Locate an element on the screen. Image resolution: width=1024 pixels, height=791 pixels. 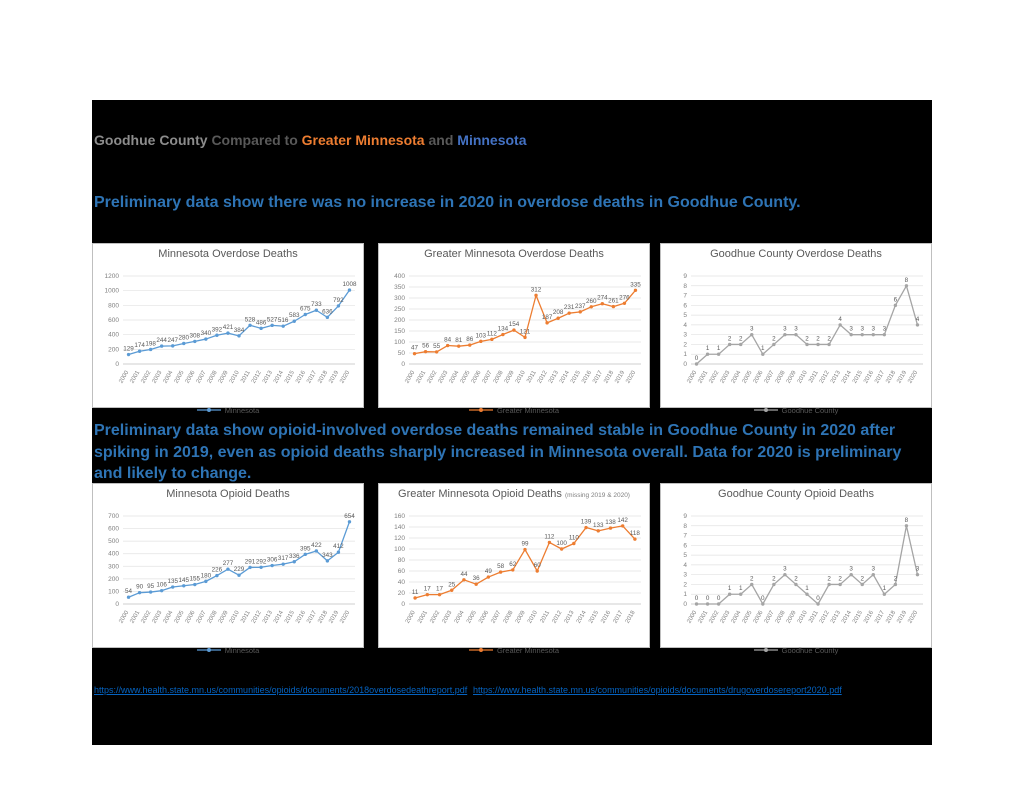
data-label: 62 is located at coordinates (513, 564).